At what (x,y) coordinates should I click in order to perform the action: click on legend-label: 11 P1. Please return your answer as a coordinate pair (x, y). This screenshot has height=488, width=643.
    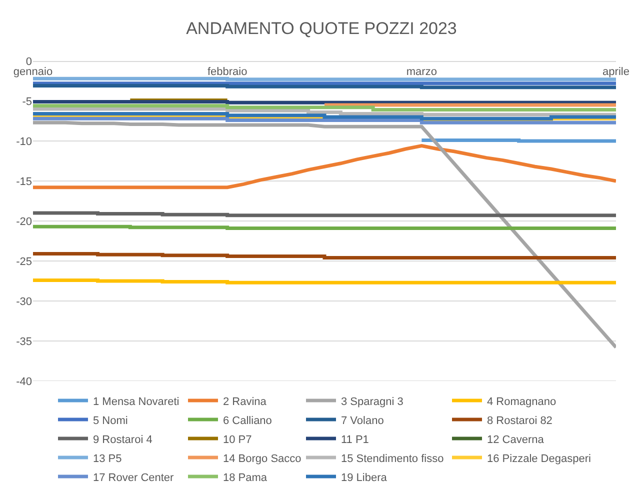
    Looking at the image, I should click on (355, 440).